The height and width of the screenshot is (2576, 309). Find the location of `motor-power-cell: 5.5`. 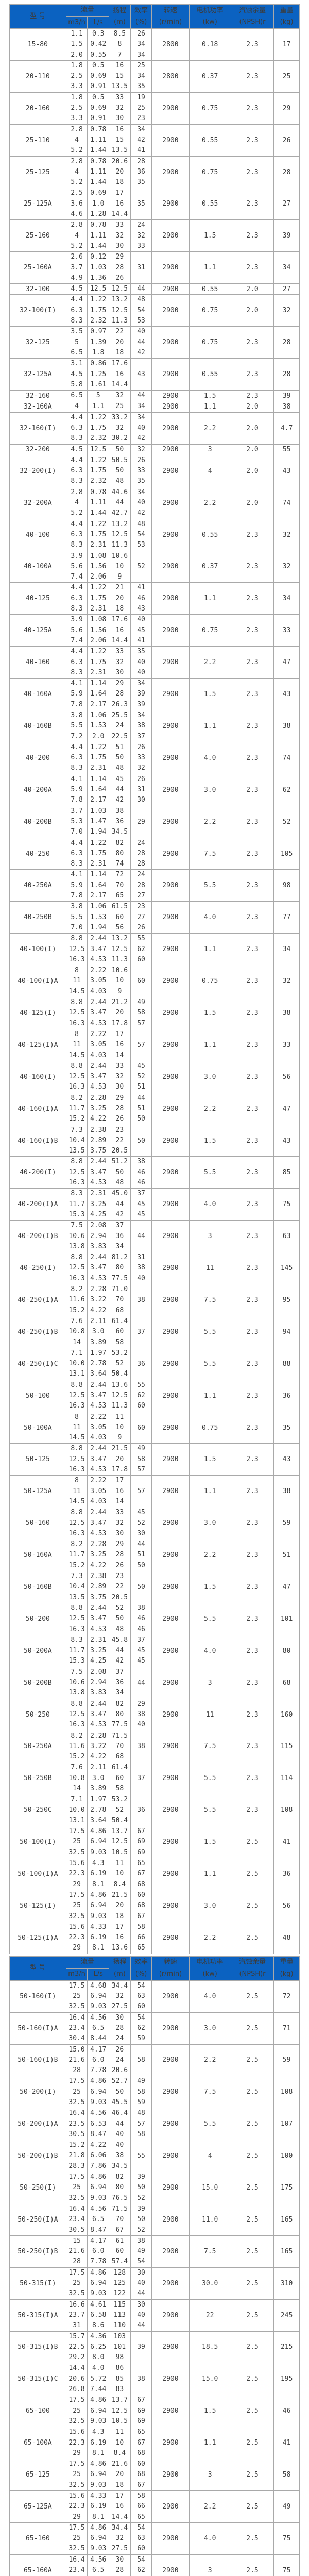

motor-power-cell: 5.5 is located at coordinates (209, 1172).